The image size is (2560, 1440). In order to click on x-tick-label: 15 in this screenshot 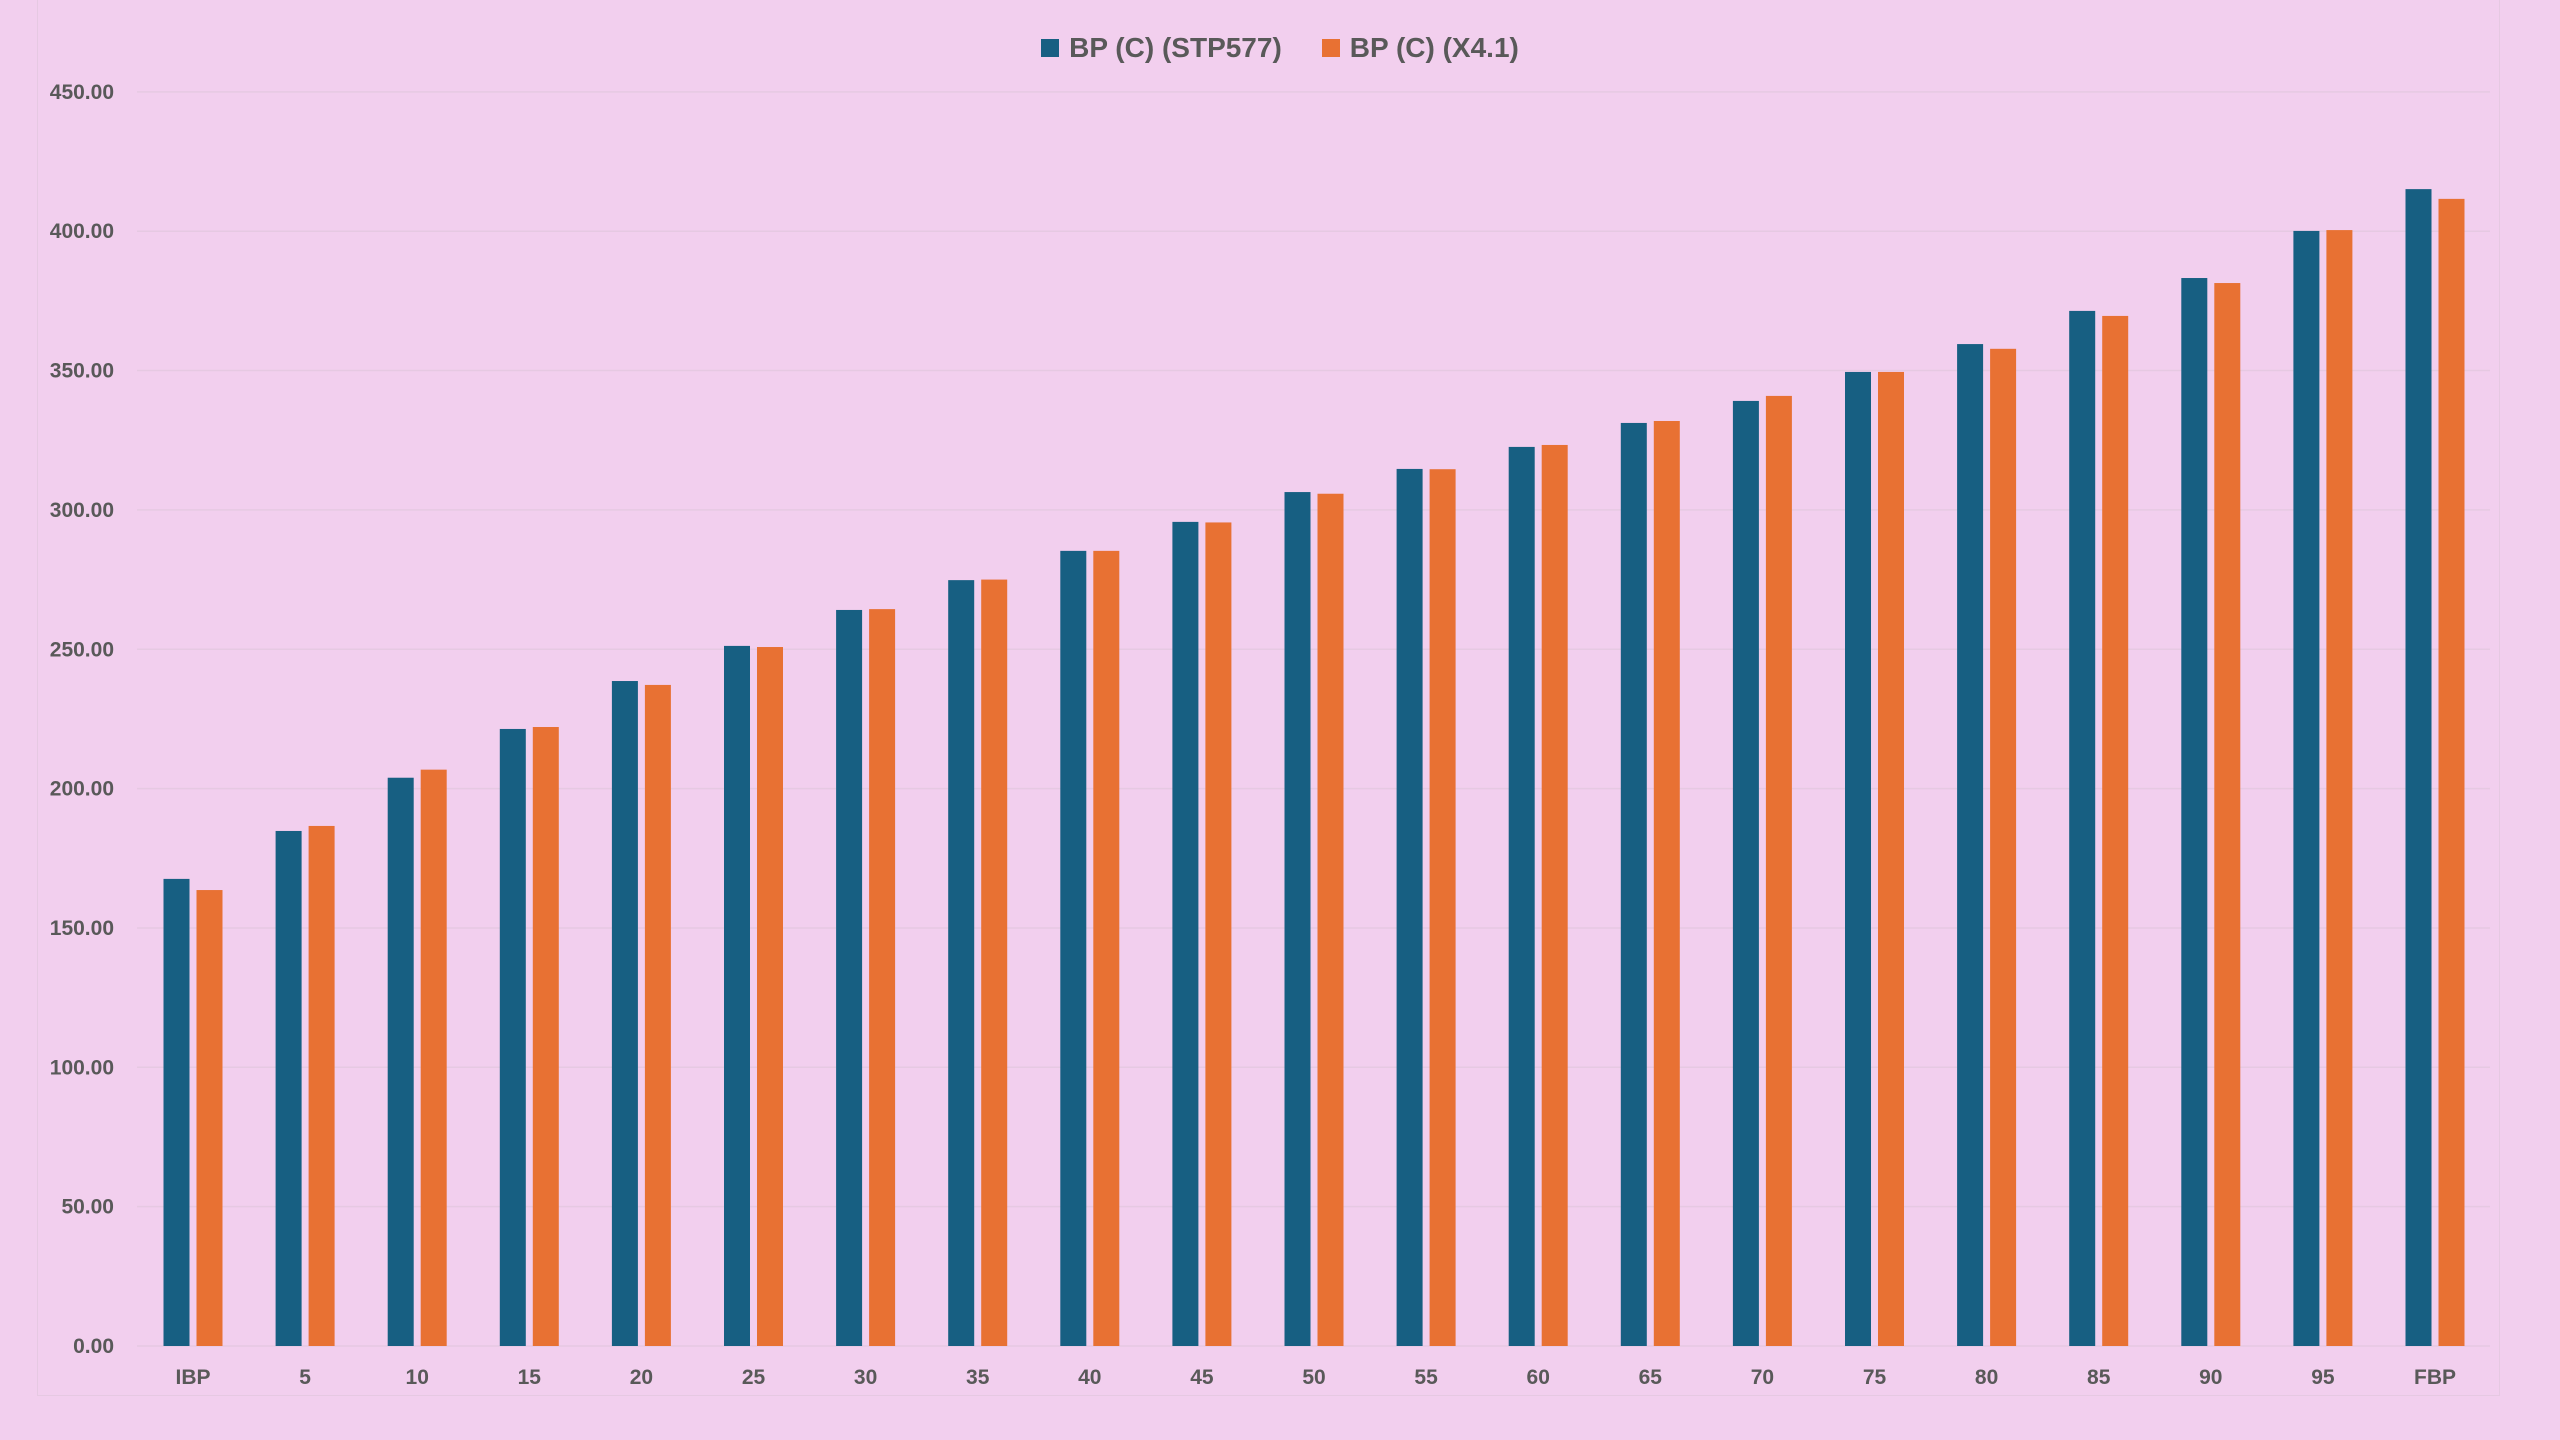, I will do `click(530, 1377)`.